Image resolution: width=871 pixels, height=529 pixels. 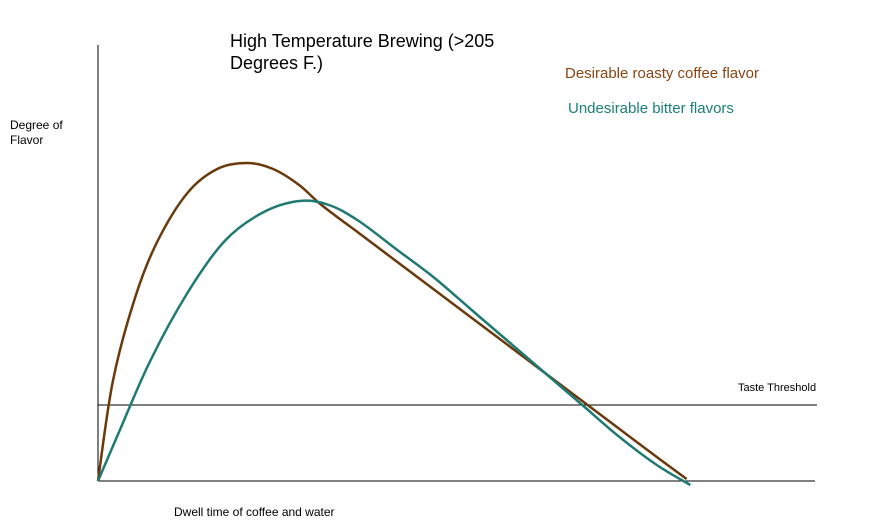 What do you see at coordinates (362, 41) in the screenshot?
I see `chart-title-line-1: High Temperature Brewing (>205` at bounding box center [362, 41].